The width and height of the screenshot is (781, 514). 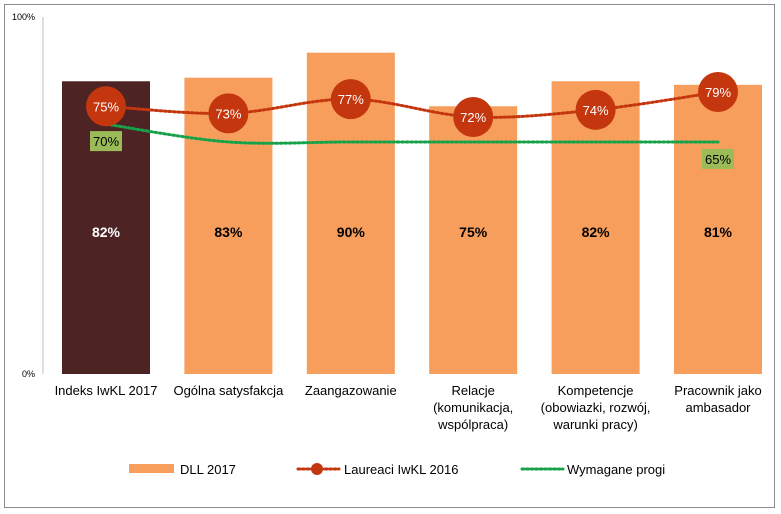 What do you see at coordinates (228, 232) in the screenshot?
I see `bar-value-label-1: 83%` at bounding box center [228, 232].